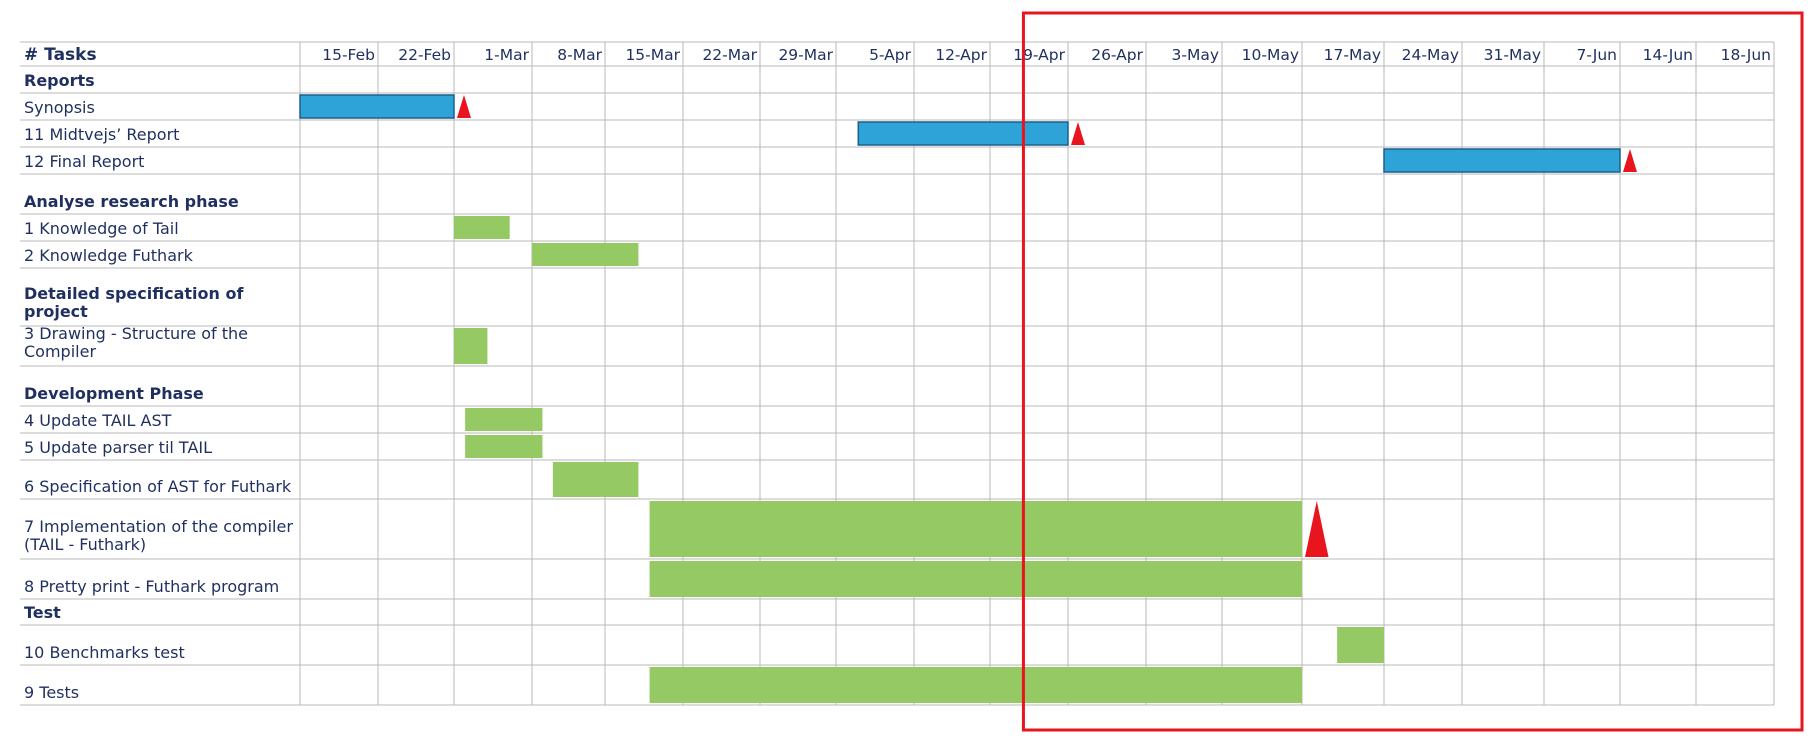 This screenshot has width=1812, height=748. Describe the element at coordinates (348, 55) in the screenshot. I see `timeline-tick-label: 15-Feb` at that location.